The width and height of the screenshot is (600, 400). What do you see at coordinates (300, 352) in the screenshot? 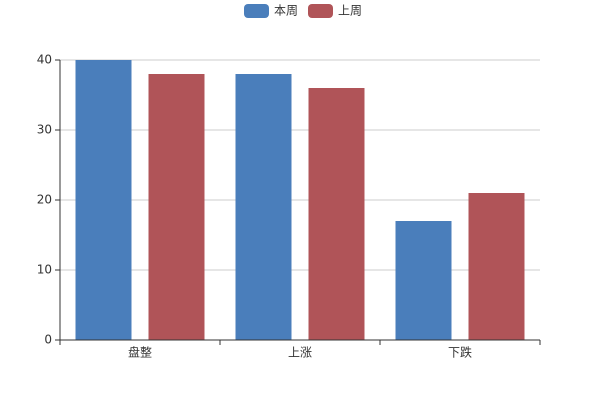
I see `x-tick-label: 上涨` at bounding box center [300, 352].